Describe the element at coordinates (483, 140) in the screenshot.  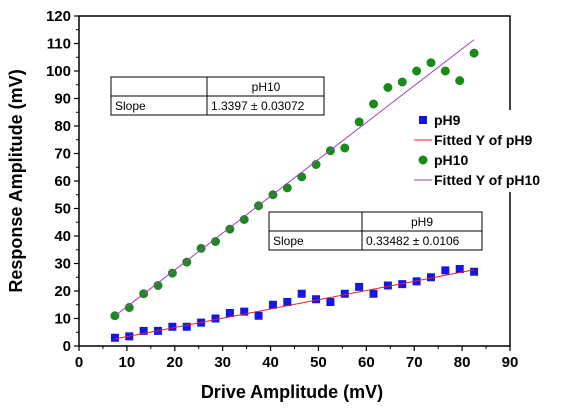
I see `legend-label-fit-ph9: Fitted Y of pH9` at that location.